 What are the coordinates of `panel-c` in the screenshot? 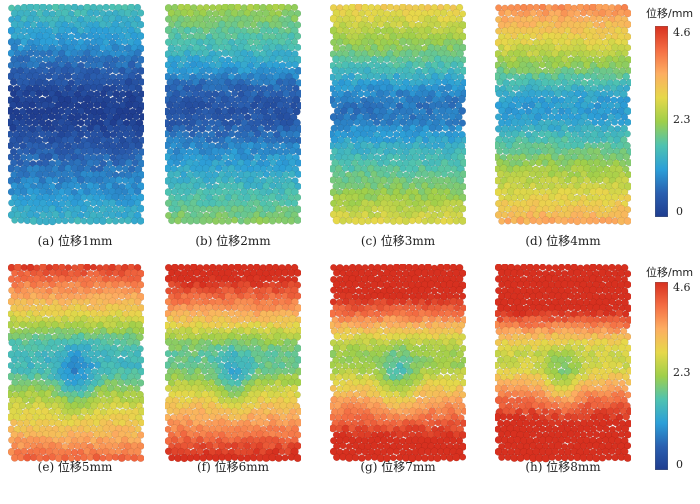 It's located at (398, 115).